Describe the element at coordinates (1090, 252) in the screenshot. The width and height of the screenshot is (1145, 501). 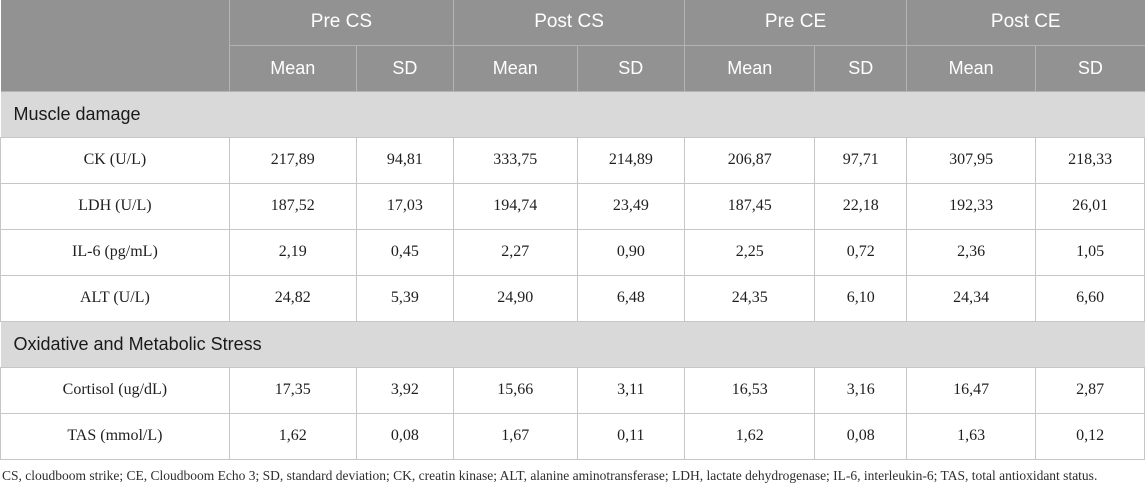
I see `value-cell: 1,05` at that location.